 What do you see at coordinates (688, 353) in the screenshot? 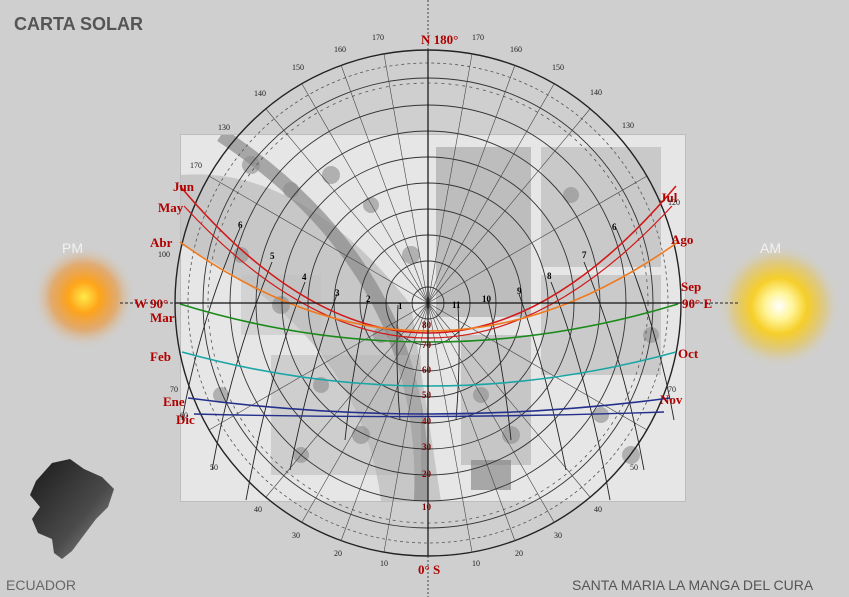
I see `month-label: Oct` at bounding box center [688, 353].